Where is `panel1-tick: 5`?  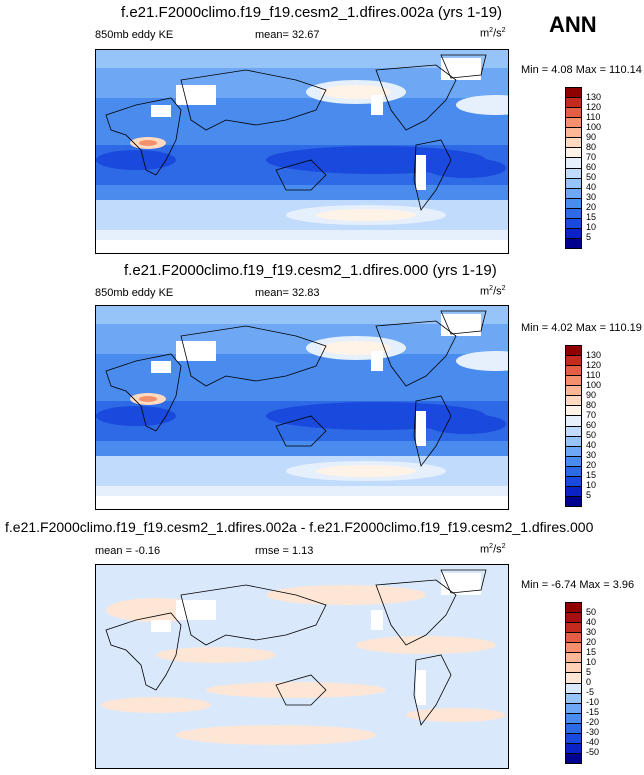
panel1-tick: 5 is located at coordinates (589, 237).